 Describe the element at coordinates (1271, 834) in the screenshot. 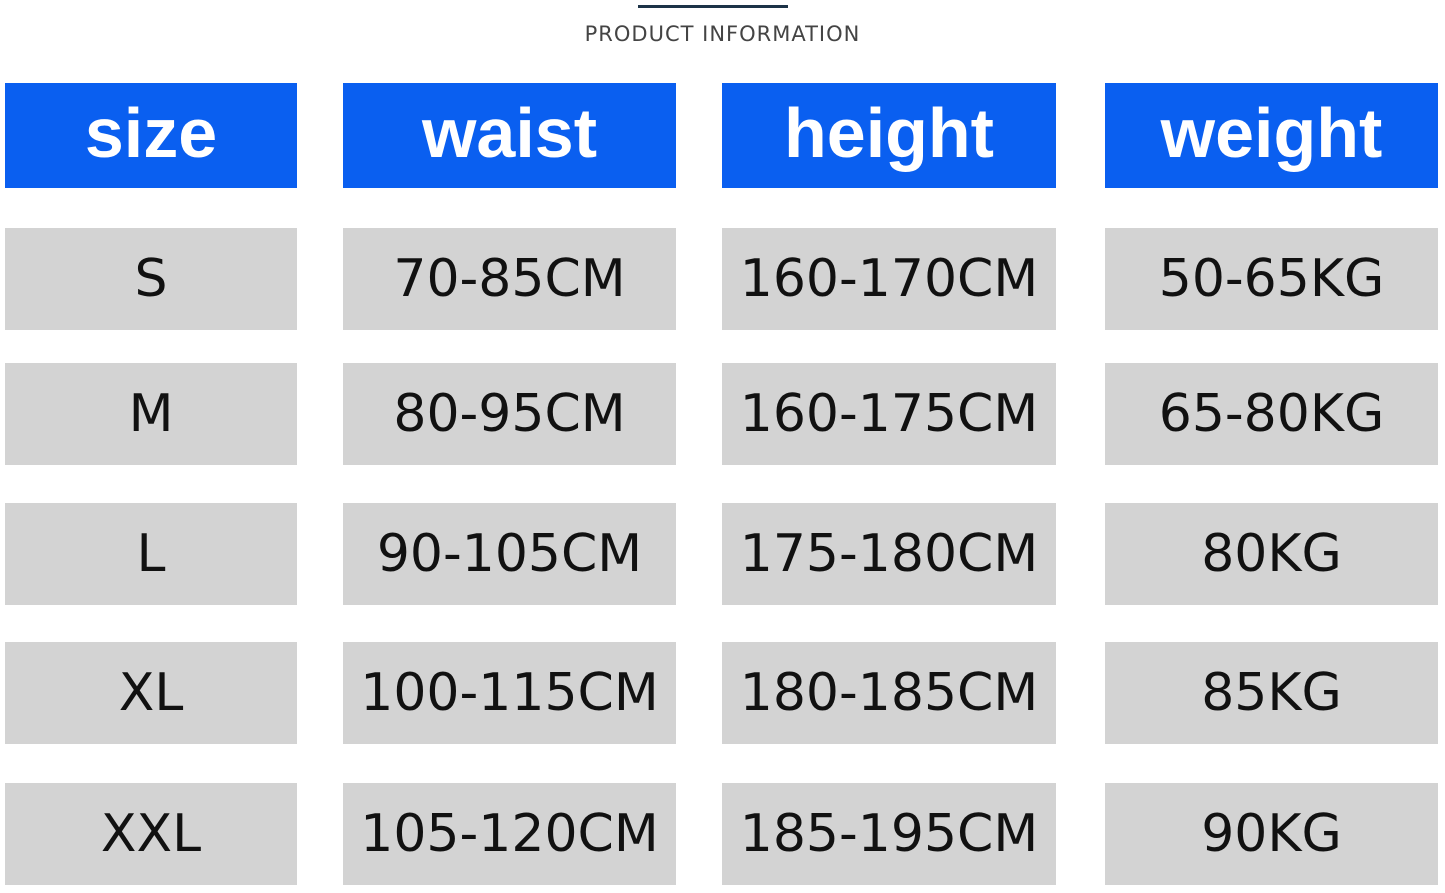

I see `table-cell-weight: 90KG` at that location.